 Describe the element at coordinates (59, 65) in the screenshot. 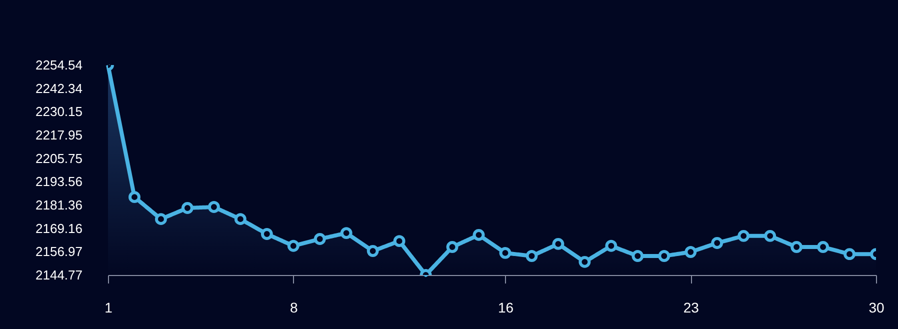

I see `y-tick-label: 2254.54` at that location.